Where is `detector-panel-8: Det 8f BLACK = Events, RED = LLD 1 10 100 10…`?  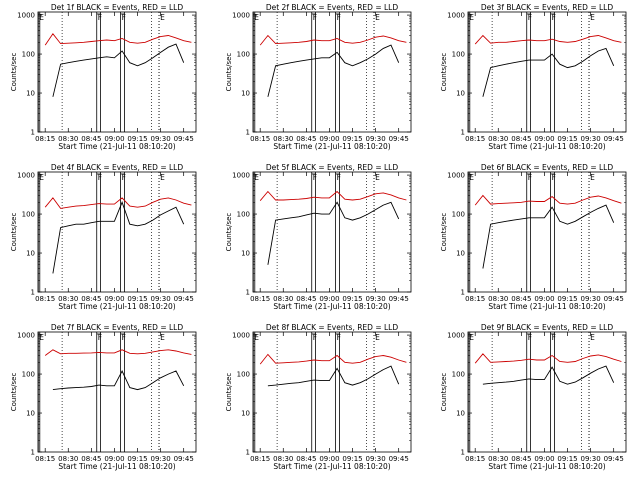
detector-panel-8: Det 8f BLACK = Events, RED = LLD 1 10 100 10… is located at coordinates (318, 397).